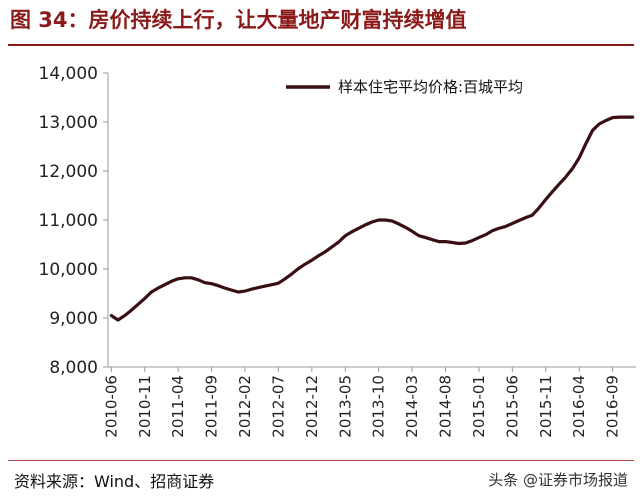 This screenshot has height=503, width=640. Describe the element at coordinates (245, 406) in the screenshot. I see `x-tick-label: 2012-02` at that location.